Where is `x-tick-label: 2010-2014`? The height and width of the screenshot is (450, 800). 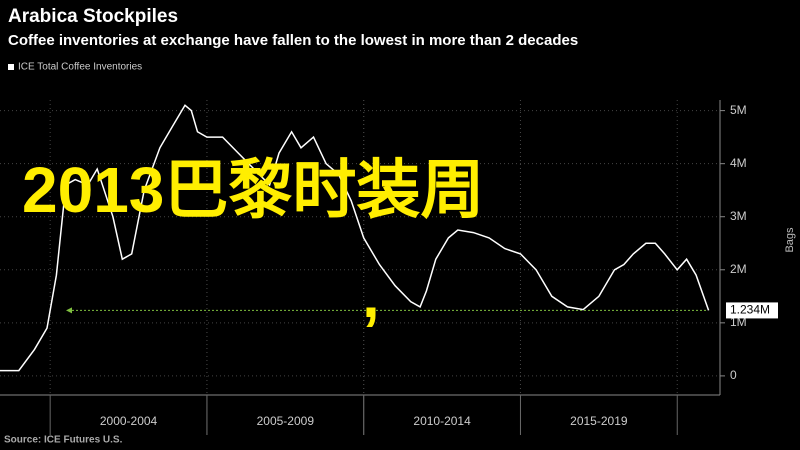 x-tick-label: 2010-2014 is located at coordinates (442, 421).